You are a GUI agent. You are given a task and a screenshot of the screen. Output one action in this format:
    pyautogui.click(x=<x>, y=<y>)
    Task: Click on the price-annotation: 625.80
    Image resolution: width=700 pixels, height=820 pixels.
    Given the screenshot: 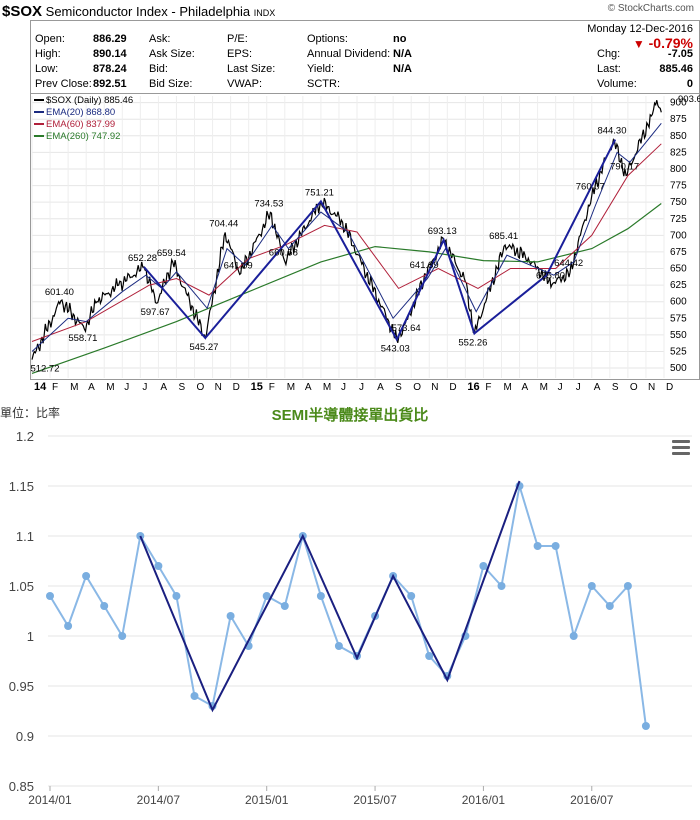 What is the action you would take?
    pyautogui.click(x=550, y=276)
    